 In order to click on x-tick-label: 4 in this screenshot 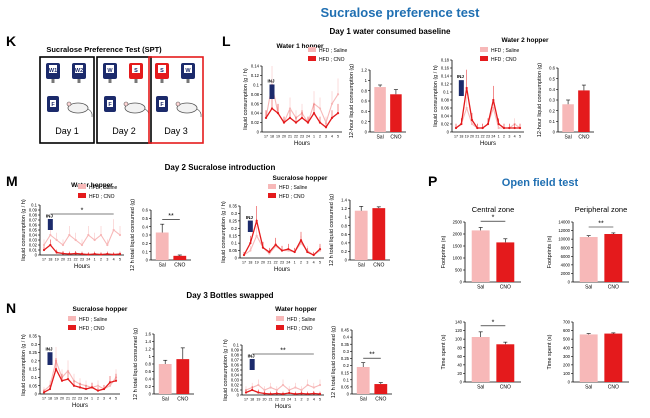, I will do `click(114, 260)`.